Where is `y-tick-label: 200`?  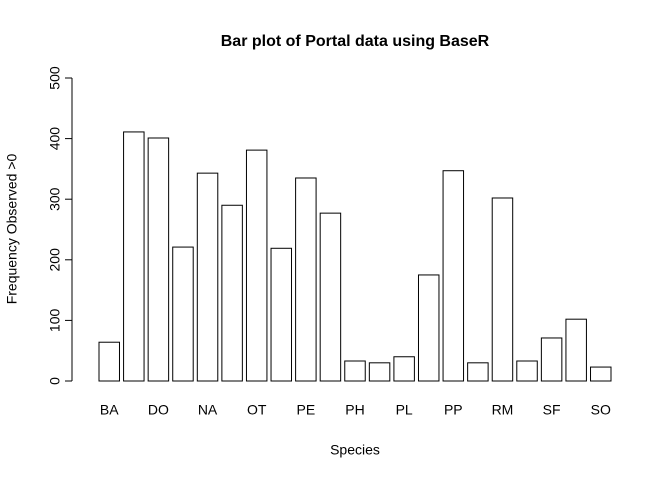
y-tick-label: 200 is located at coordinates (55, 260).